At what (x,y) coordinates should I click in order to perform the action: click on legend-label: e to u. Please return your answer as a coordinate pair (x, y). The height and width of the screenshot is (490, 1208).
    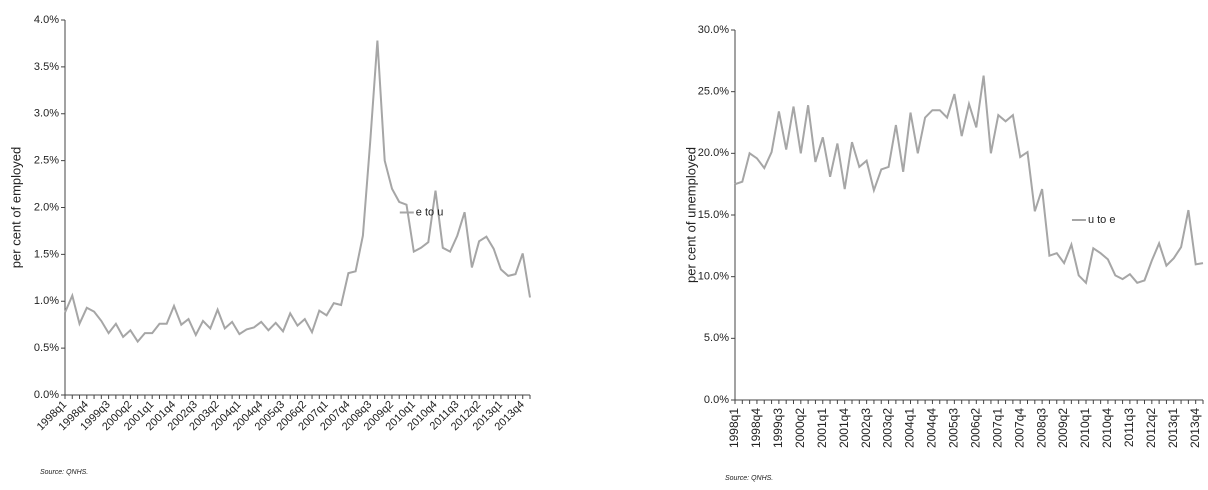
    Looking at the image, I should click on (430, 212).